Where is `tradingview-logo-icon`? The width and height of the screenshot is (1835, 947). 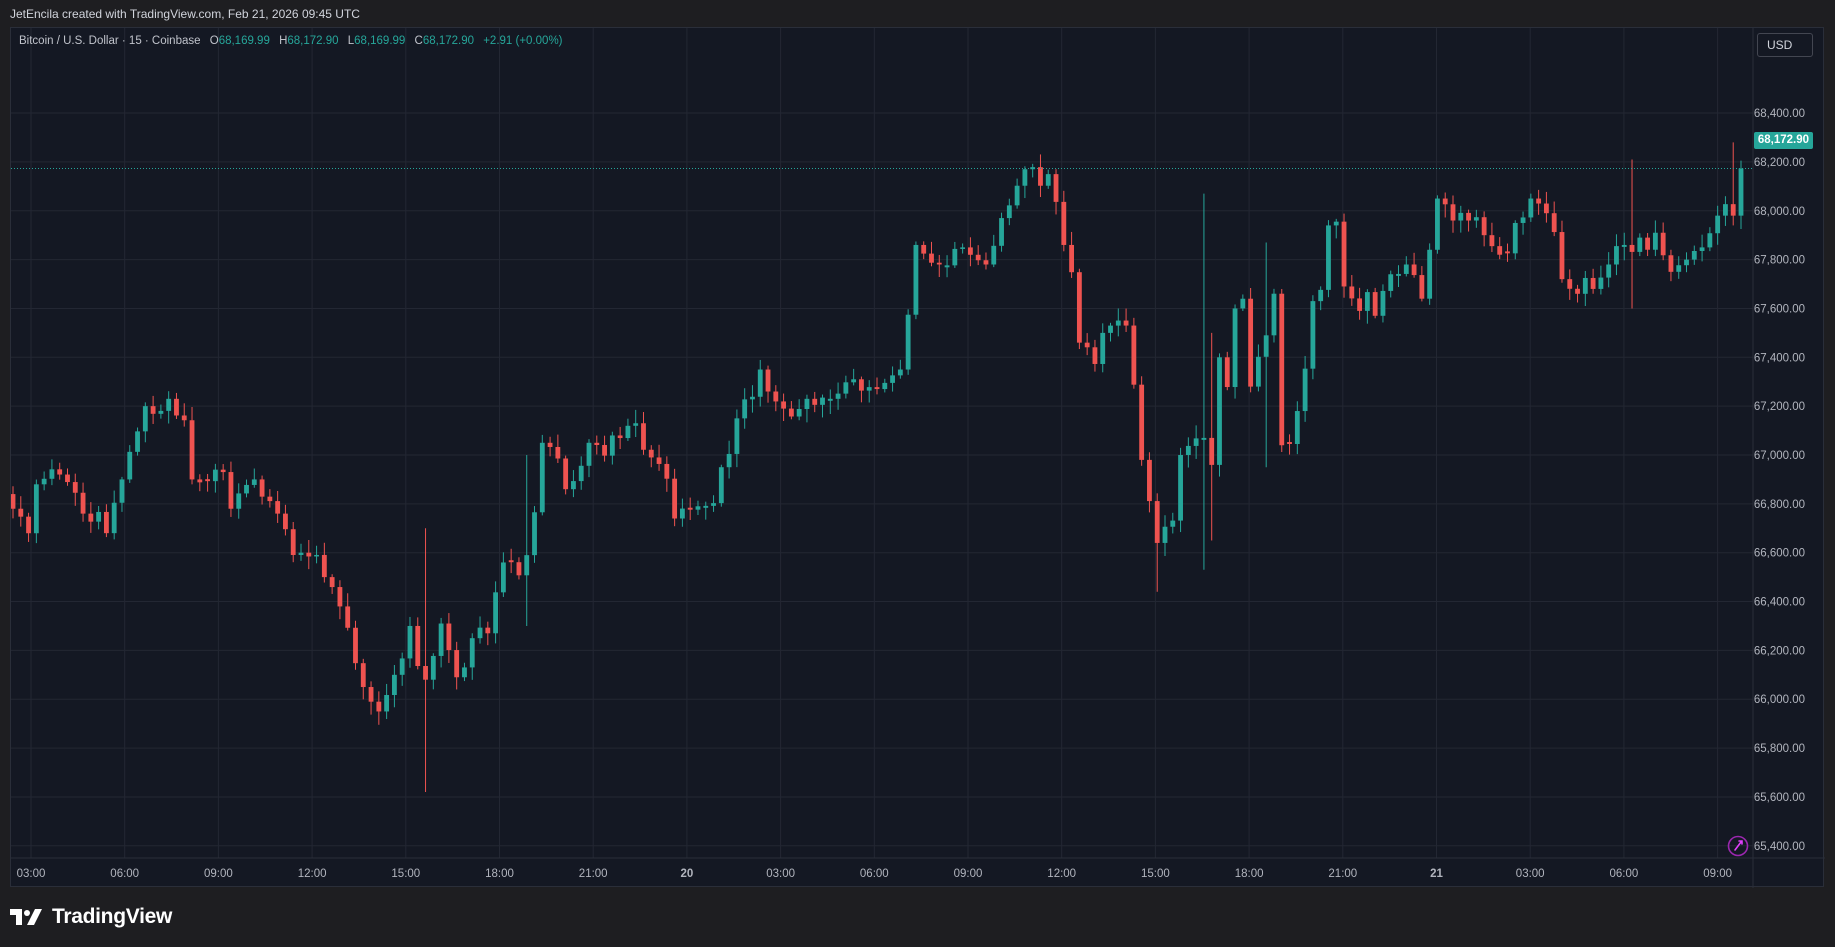 tradingview-logo-icon is located at coordinates (26, 917).